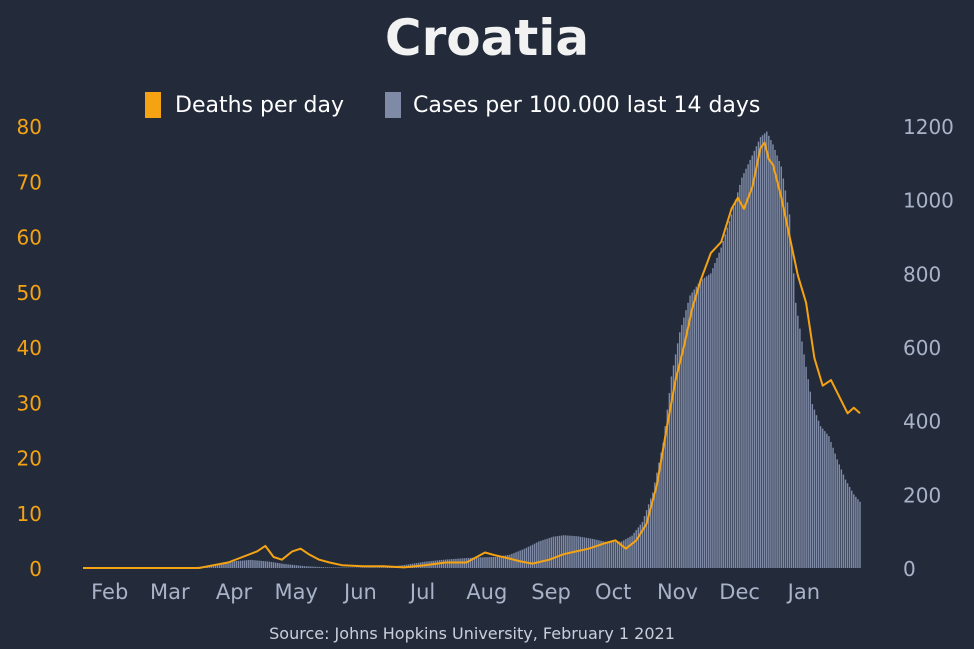 This screenshot has height=649, width=974. Describe the element at coordinates (803, 592) in the screenshot. I see `x-tick-label: Jan` at that location.